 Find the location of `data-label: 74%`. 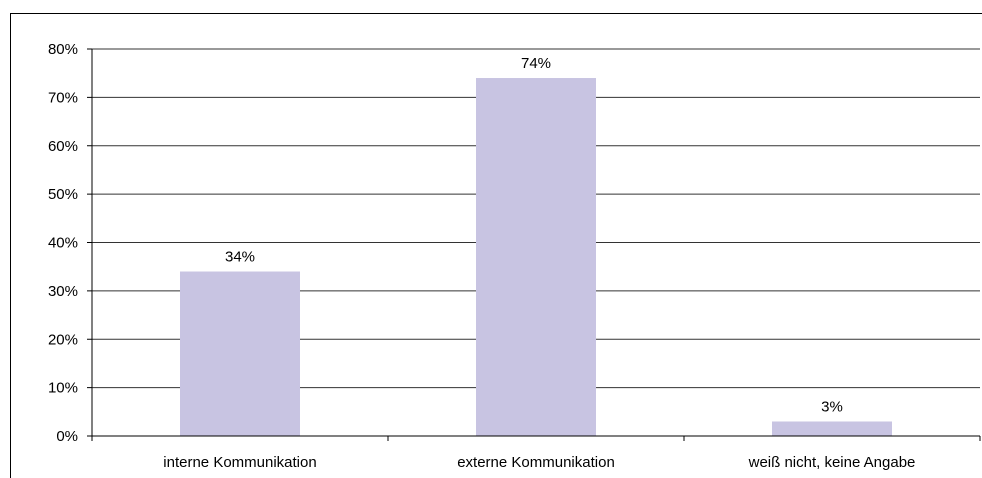

data-label: 74% is located at coordinates (536, 63).